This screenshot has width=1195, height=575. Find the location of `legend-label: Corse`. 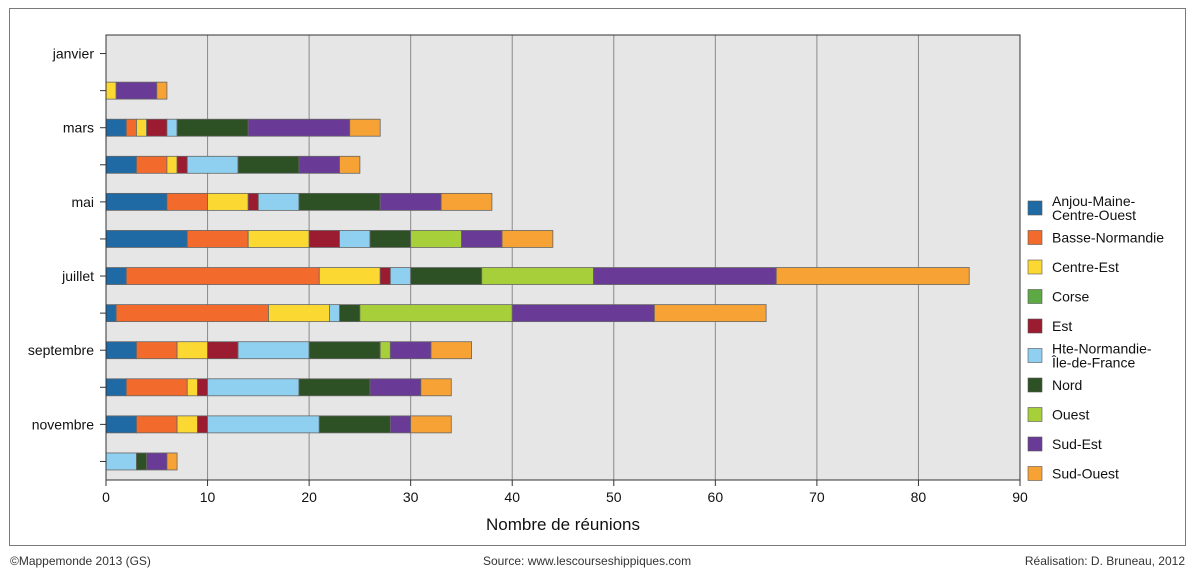

legend-label: Corse is located at coordinates (1071, 297).